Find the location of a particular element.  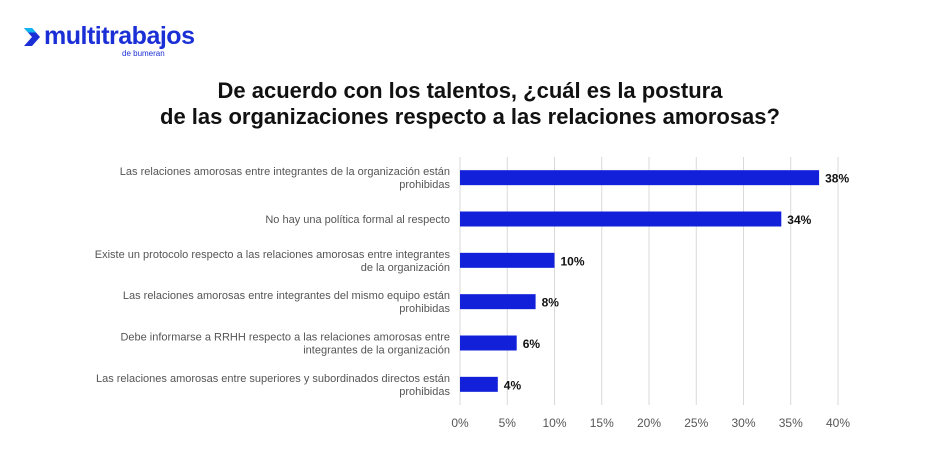

data-label: 6% is located at coordinates (532, 344).